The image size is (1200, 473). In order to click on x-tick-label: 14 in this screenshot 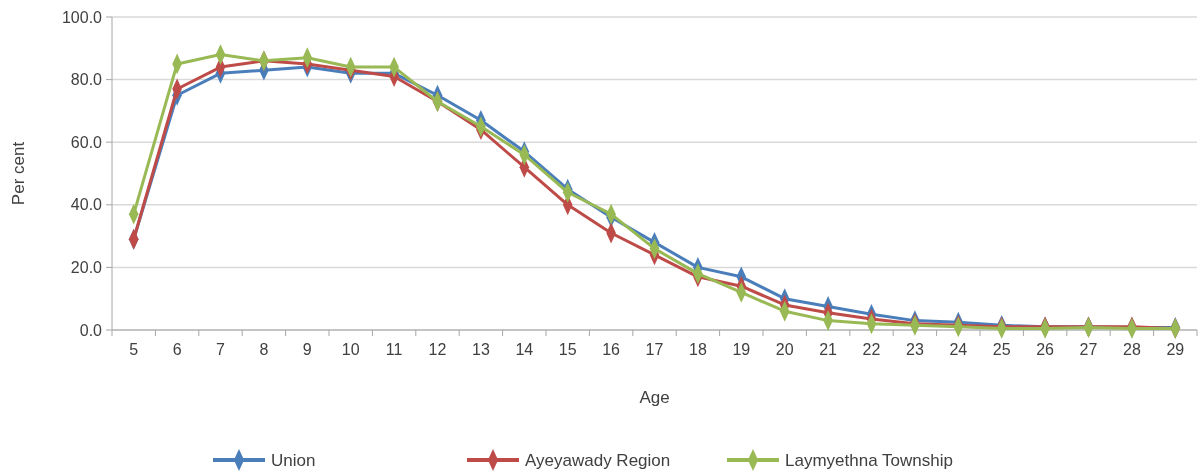, I will do `click(524, 349)`.